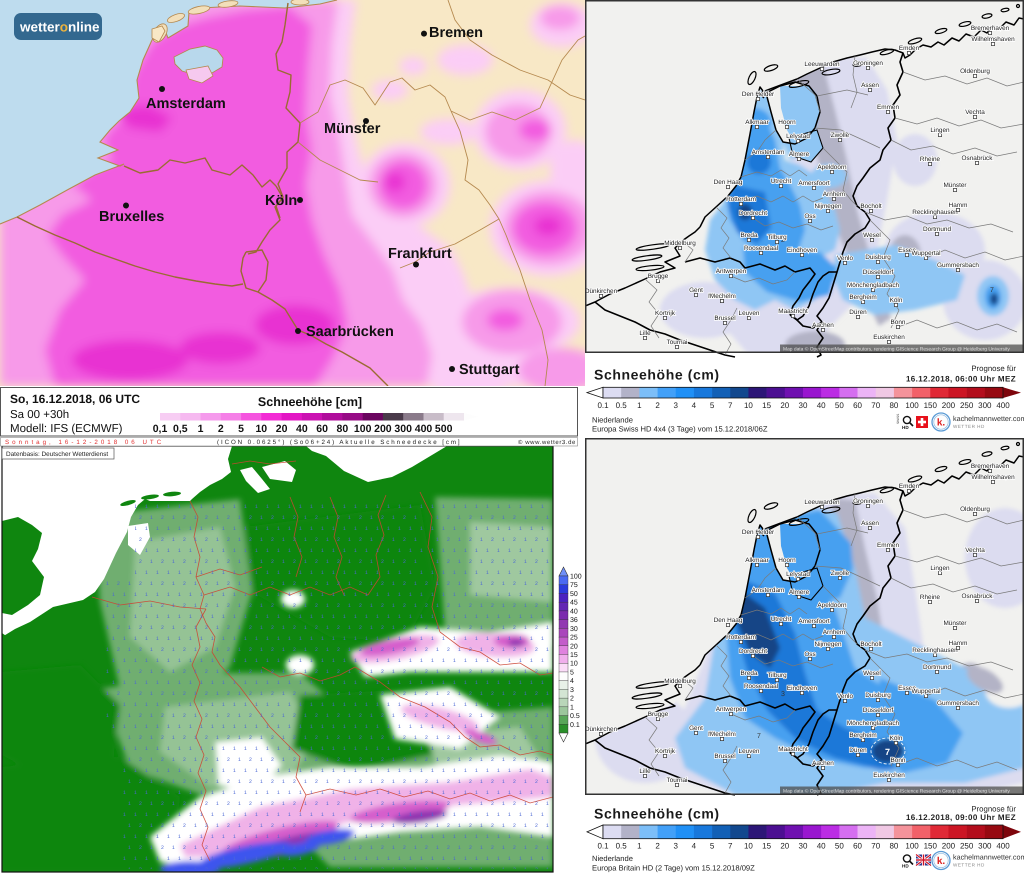 The image size is (1024, 877). I want to click on svg-text: Lelystad, so click(798, 574).